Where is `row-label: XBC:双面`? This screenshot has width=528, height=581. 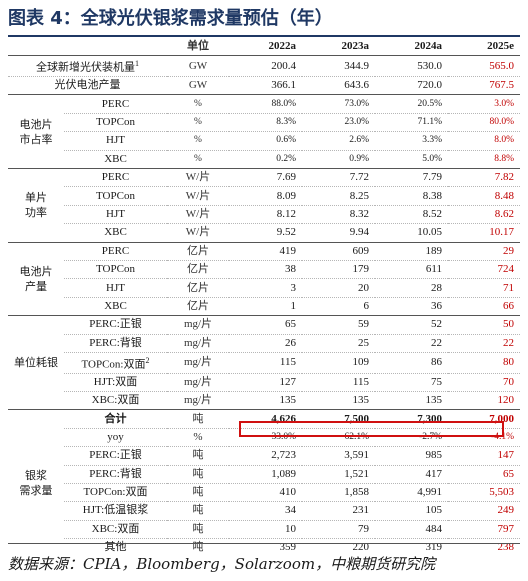
row-label: XBC:双面 is located at coordinates (115, 529).